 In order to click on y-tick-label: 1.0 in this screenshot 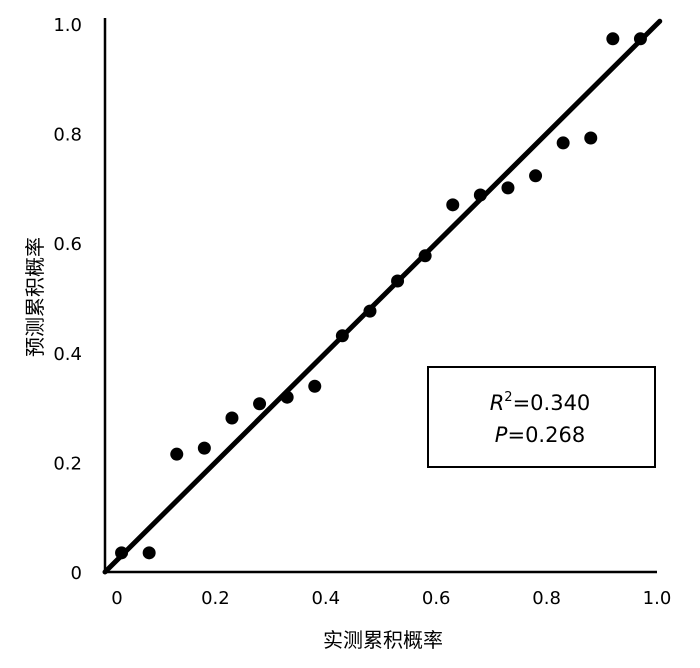, I will do `click(67, 25)`.